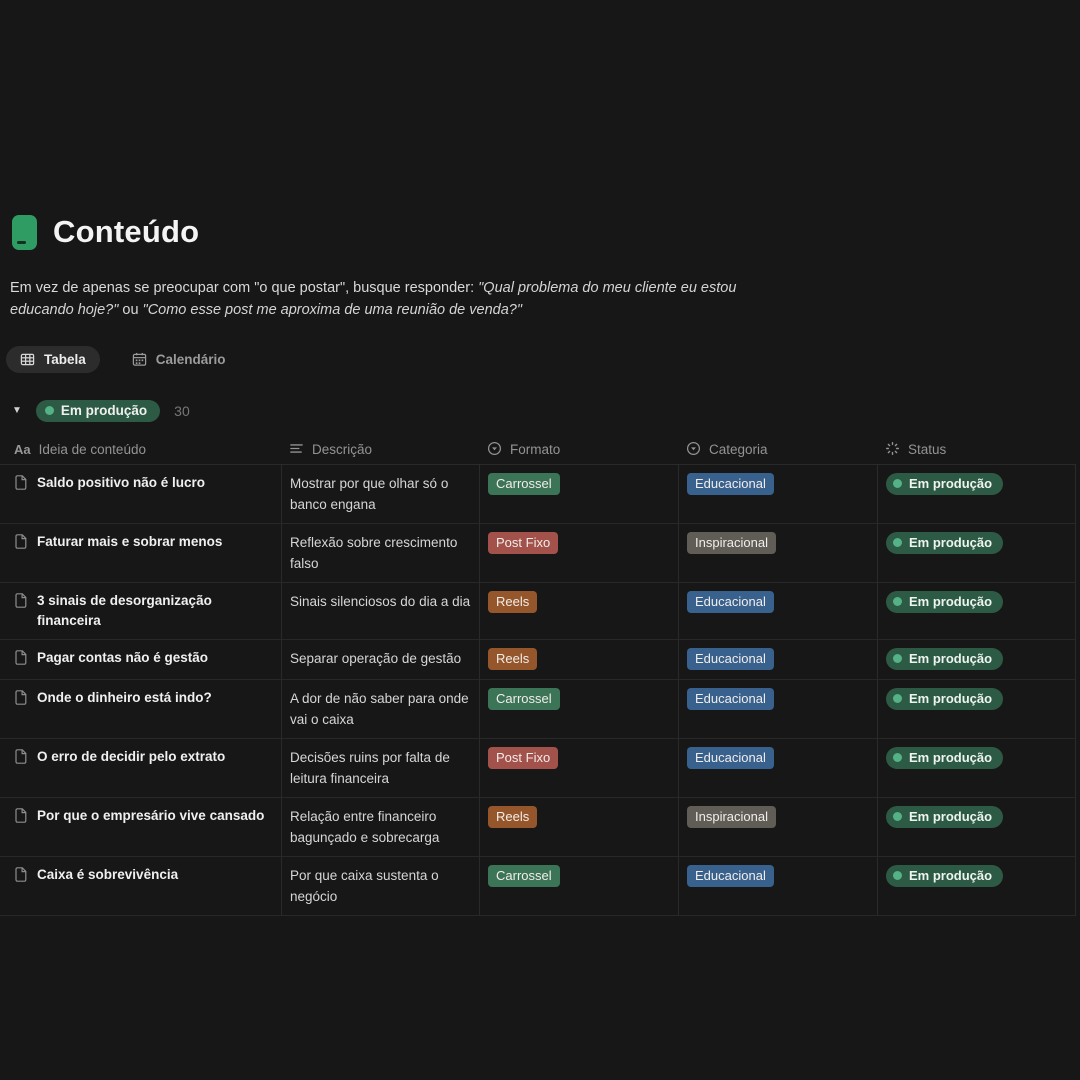 The width and height of the screenshot is (1080, 1080). Describe the element at coordinates (130, 541) in the screenshot. I see `row-title: Faturar mais e sobrar menos` at that location.